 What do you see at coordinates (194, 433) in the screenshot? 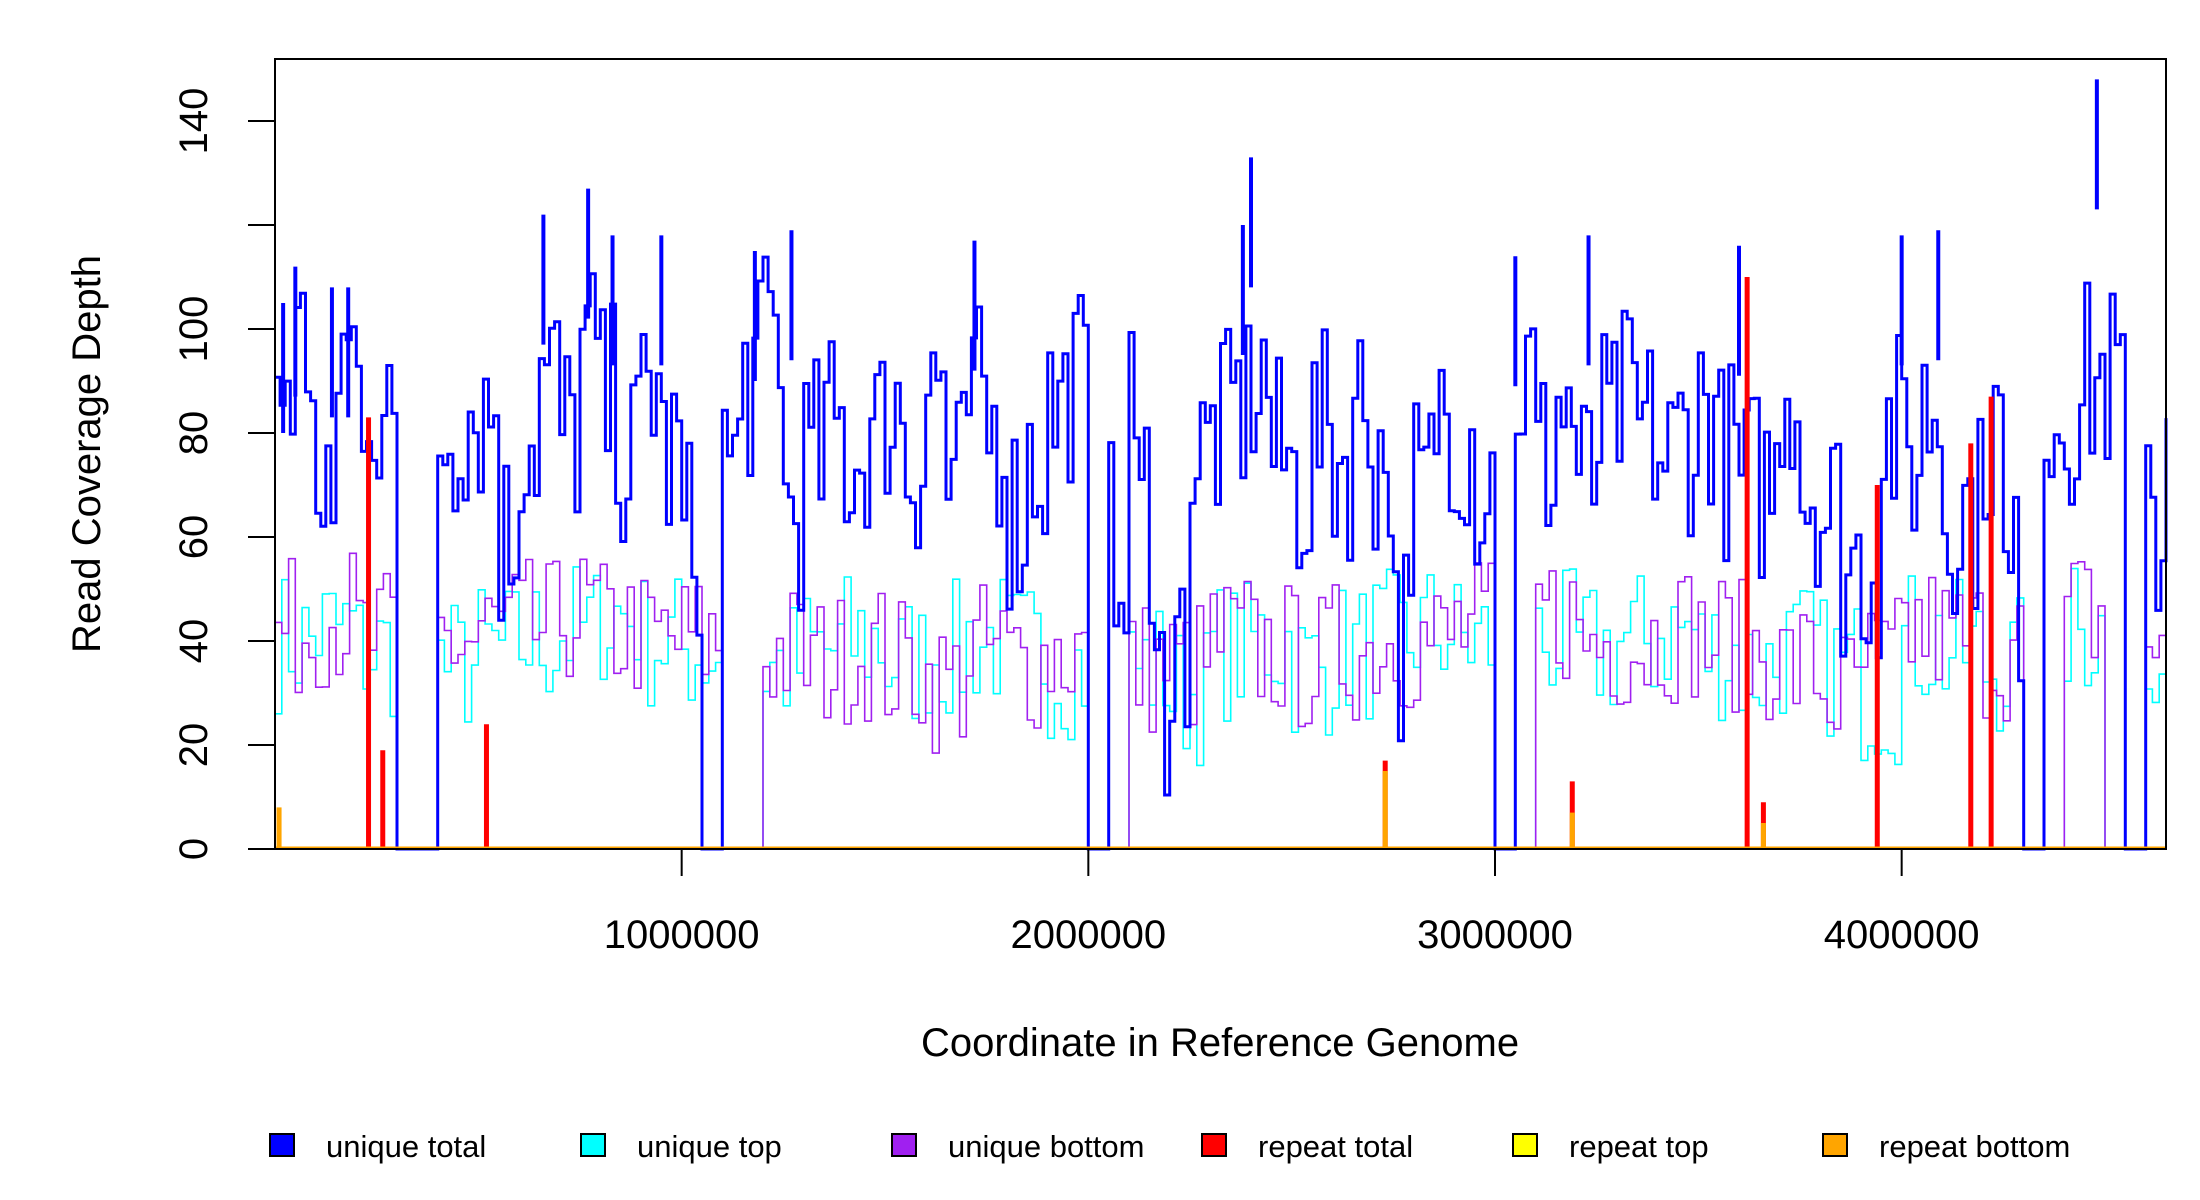
I see `y-tick-label: 80` at bounding box center [194, 433].